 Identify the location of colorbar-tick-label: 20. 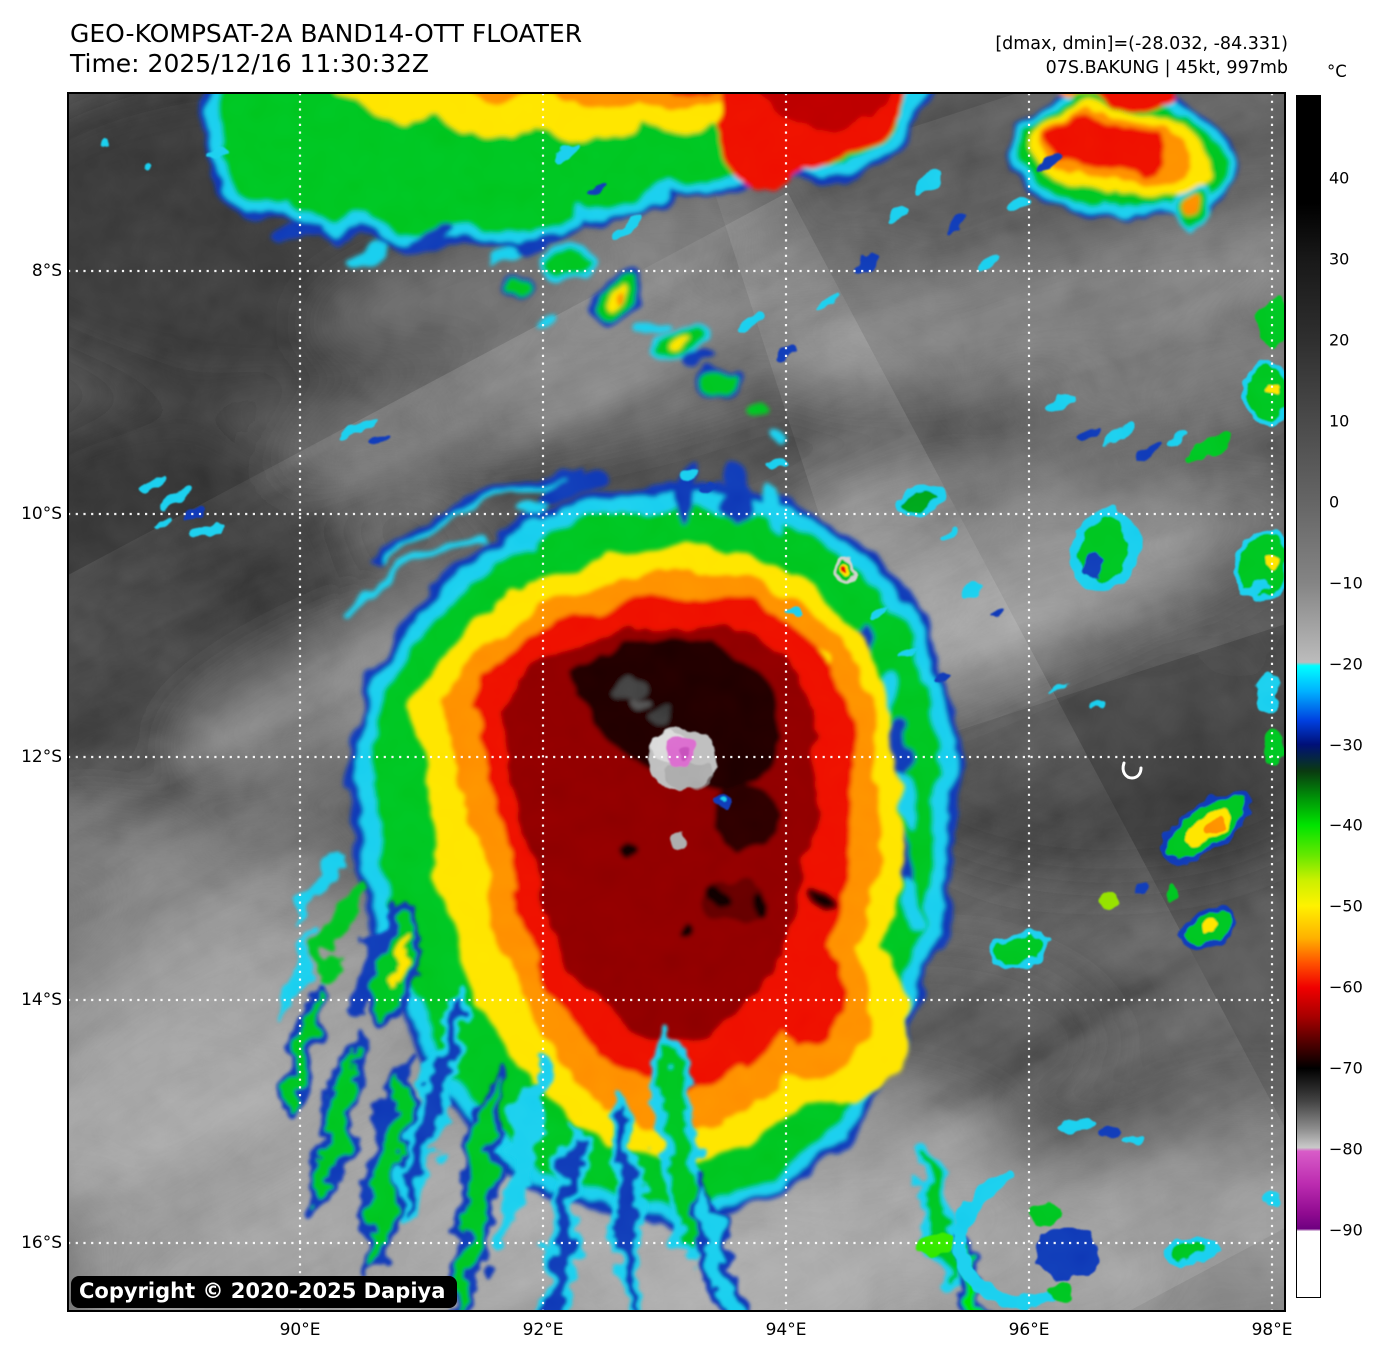
(1339, 340).